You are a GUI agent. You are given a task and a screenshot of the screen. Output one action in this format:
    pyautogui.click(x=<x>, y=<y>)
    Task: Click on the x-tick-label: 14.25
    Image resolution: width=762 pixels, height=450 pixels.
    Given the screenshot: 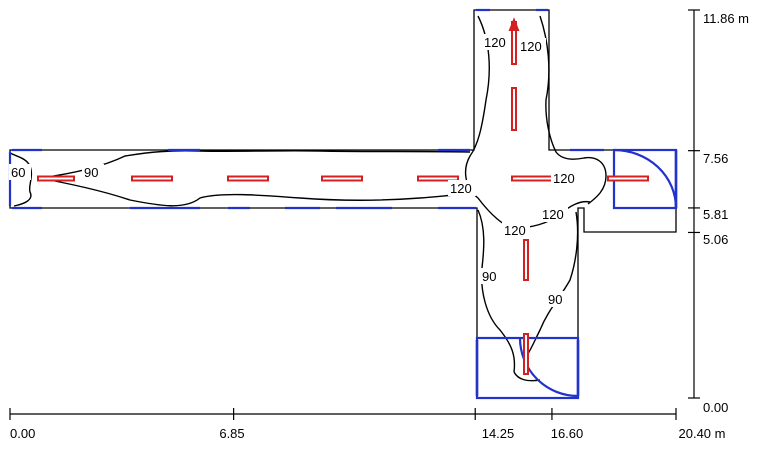 What is the action you would take?
    pyautogui.click(x=498, y=433)
    